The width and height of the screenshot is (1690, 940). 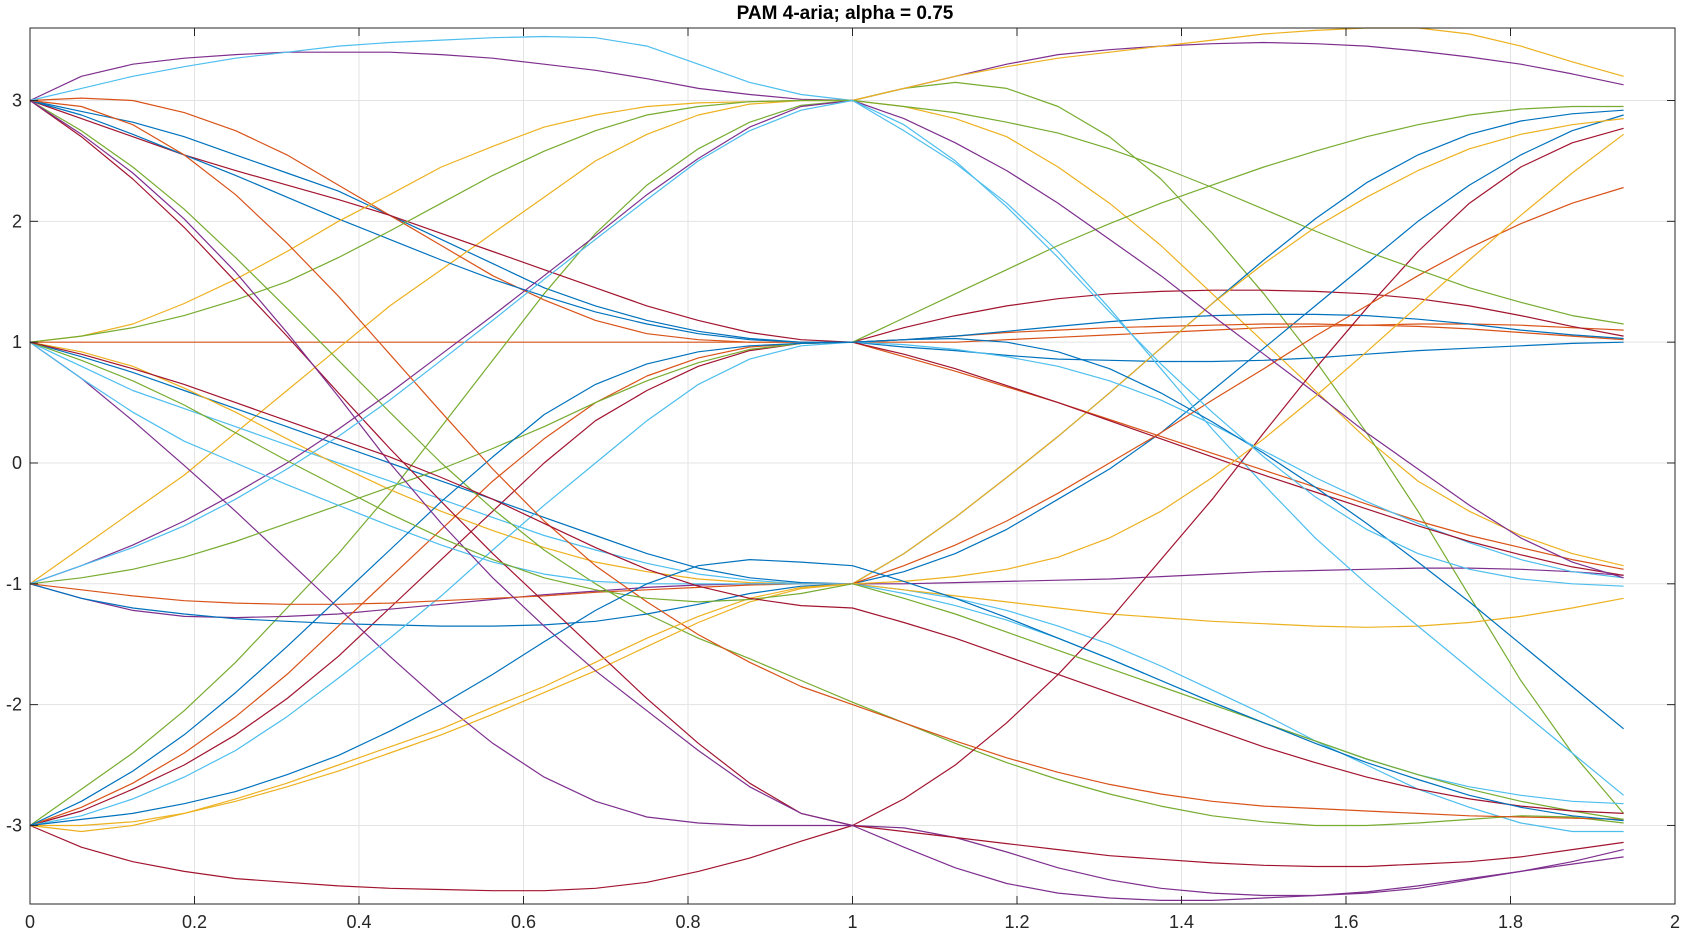 I want to click on y-tick-label: -1, so click(x=14, y=584).